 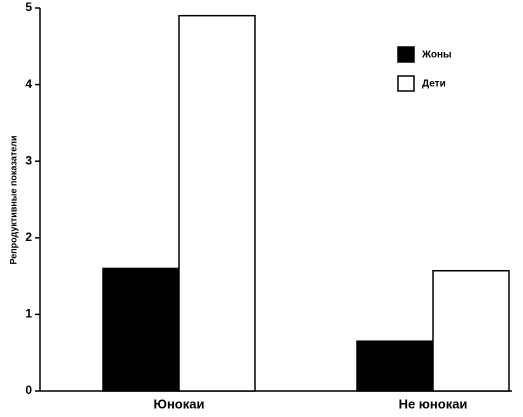 What do you see at coordinates (436, 55) in the screenshot?
I see `legend-label: Жоны` at bounding box center [436, 55].